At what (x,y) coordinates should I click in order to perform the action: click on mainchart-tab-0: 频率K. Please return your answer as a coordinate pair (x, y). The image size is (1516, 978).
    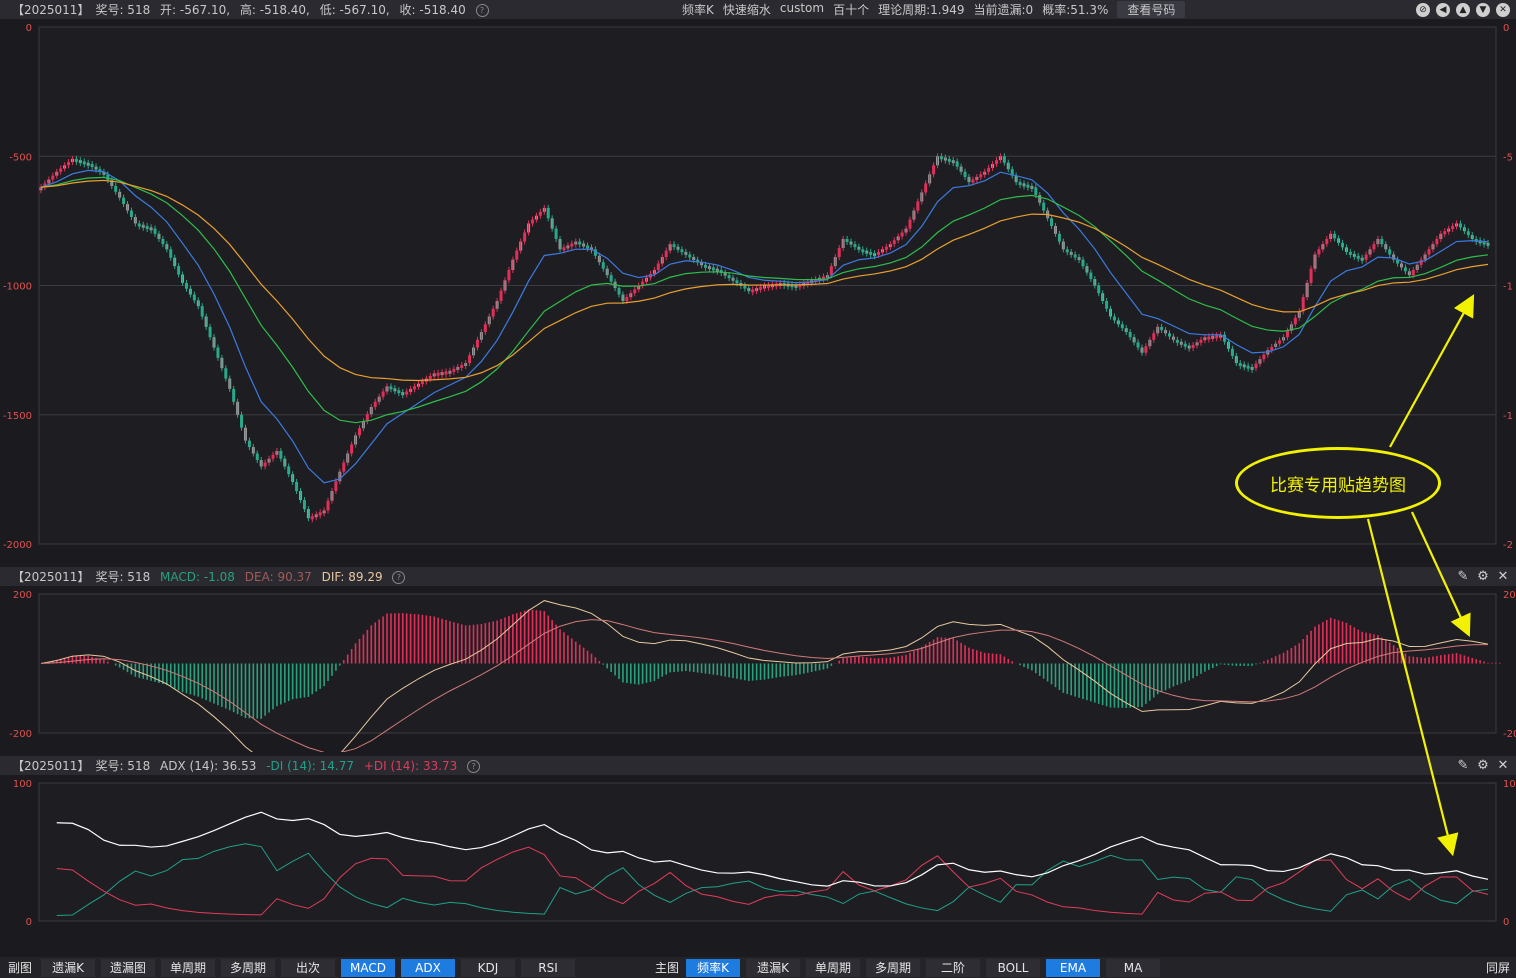
    Looking at the image, I should click on (713, 968).